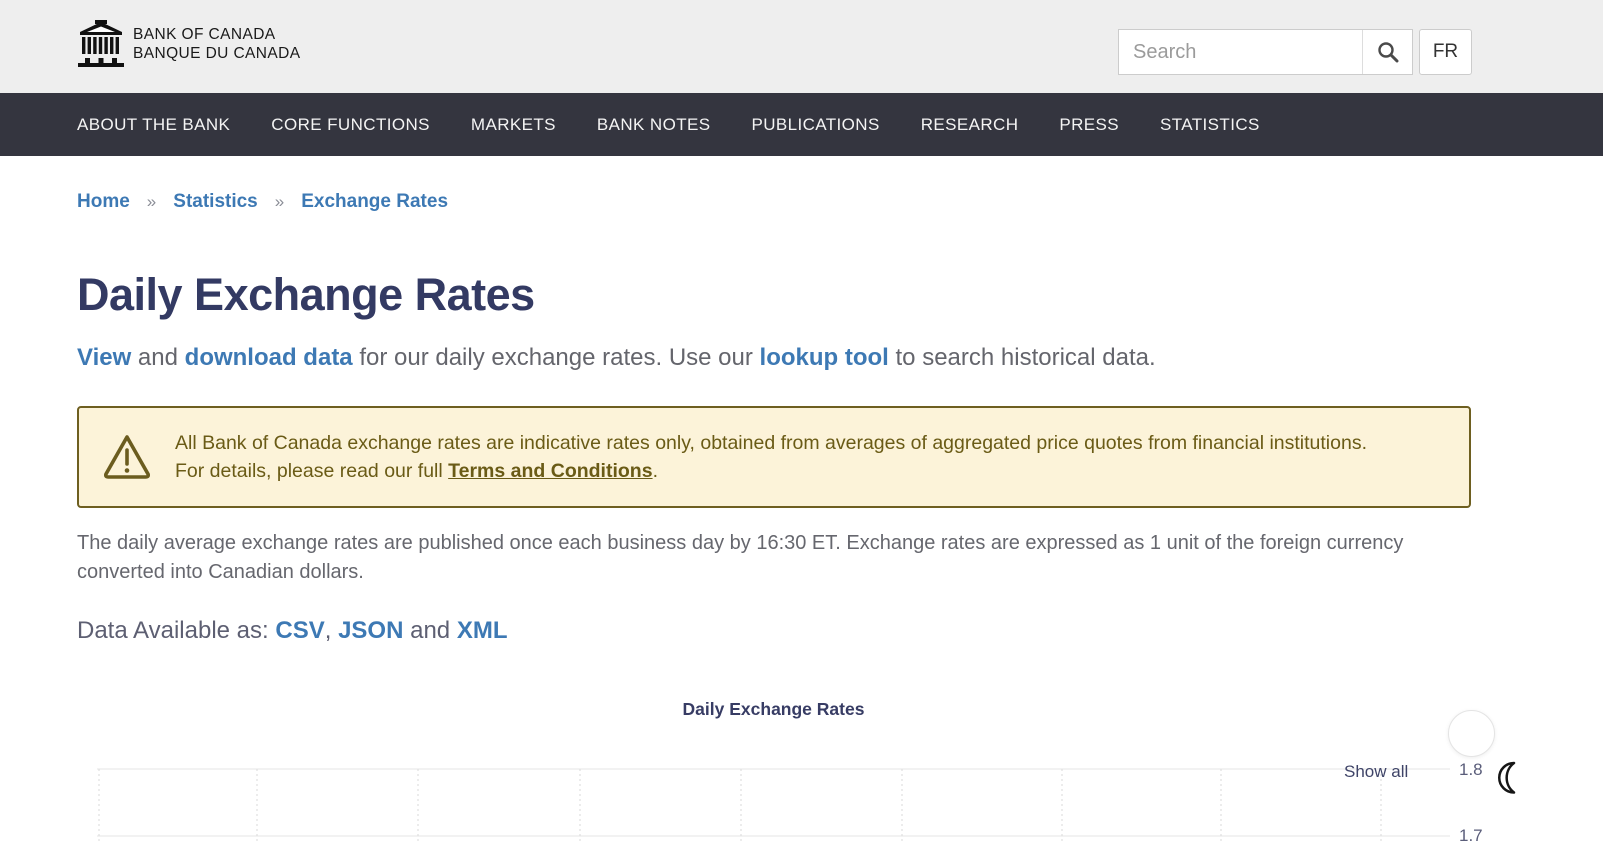  What do you see at coordinates (312, 471) in the screenshot?
I see `alert-text: For details, please read our full` at bounding box center [312, 471].